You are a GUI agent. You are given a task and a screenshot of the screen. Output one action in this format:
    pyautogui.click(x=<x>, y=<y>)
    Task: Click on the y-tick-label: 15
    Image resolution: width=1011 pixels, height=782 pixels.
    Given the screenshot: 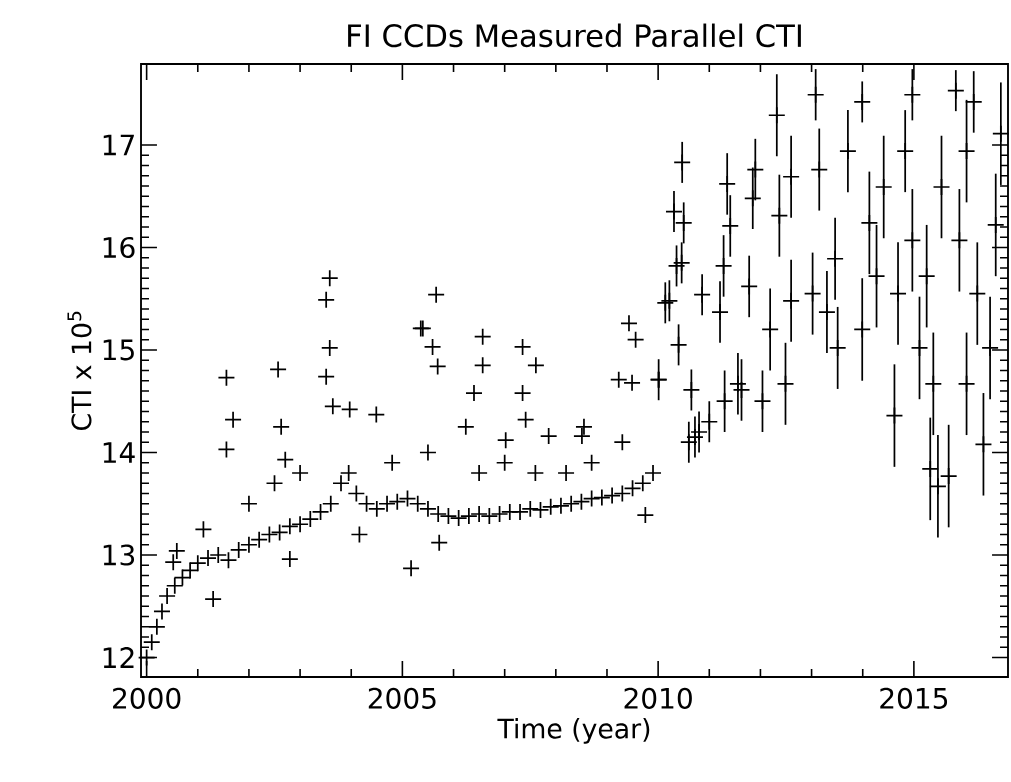 What is the action you would take?
    pyautogui.click(x=118, y=350)
    